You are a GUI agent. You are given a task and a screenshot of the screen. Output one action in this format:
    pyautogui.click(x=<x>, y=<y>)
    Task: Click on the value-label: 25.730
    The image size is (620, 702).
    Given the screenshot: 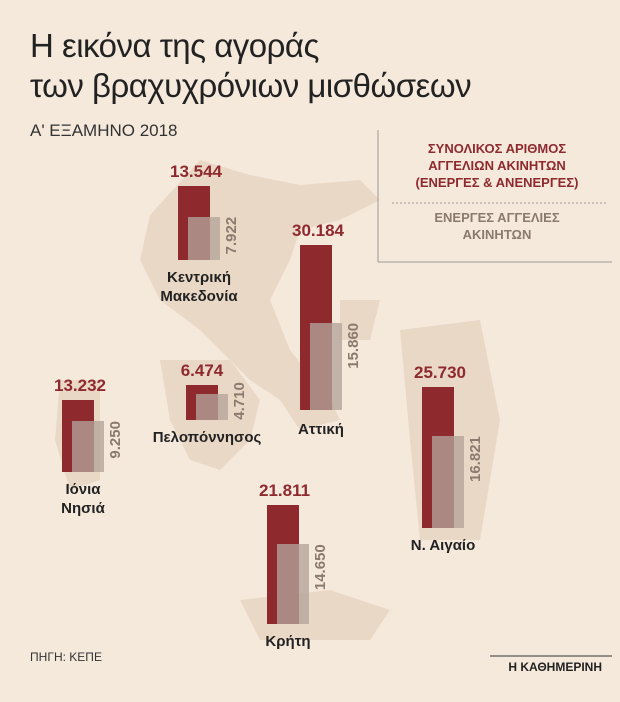 What is the action you would take?
    pyautogui.click(x=440, y=373)
    